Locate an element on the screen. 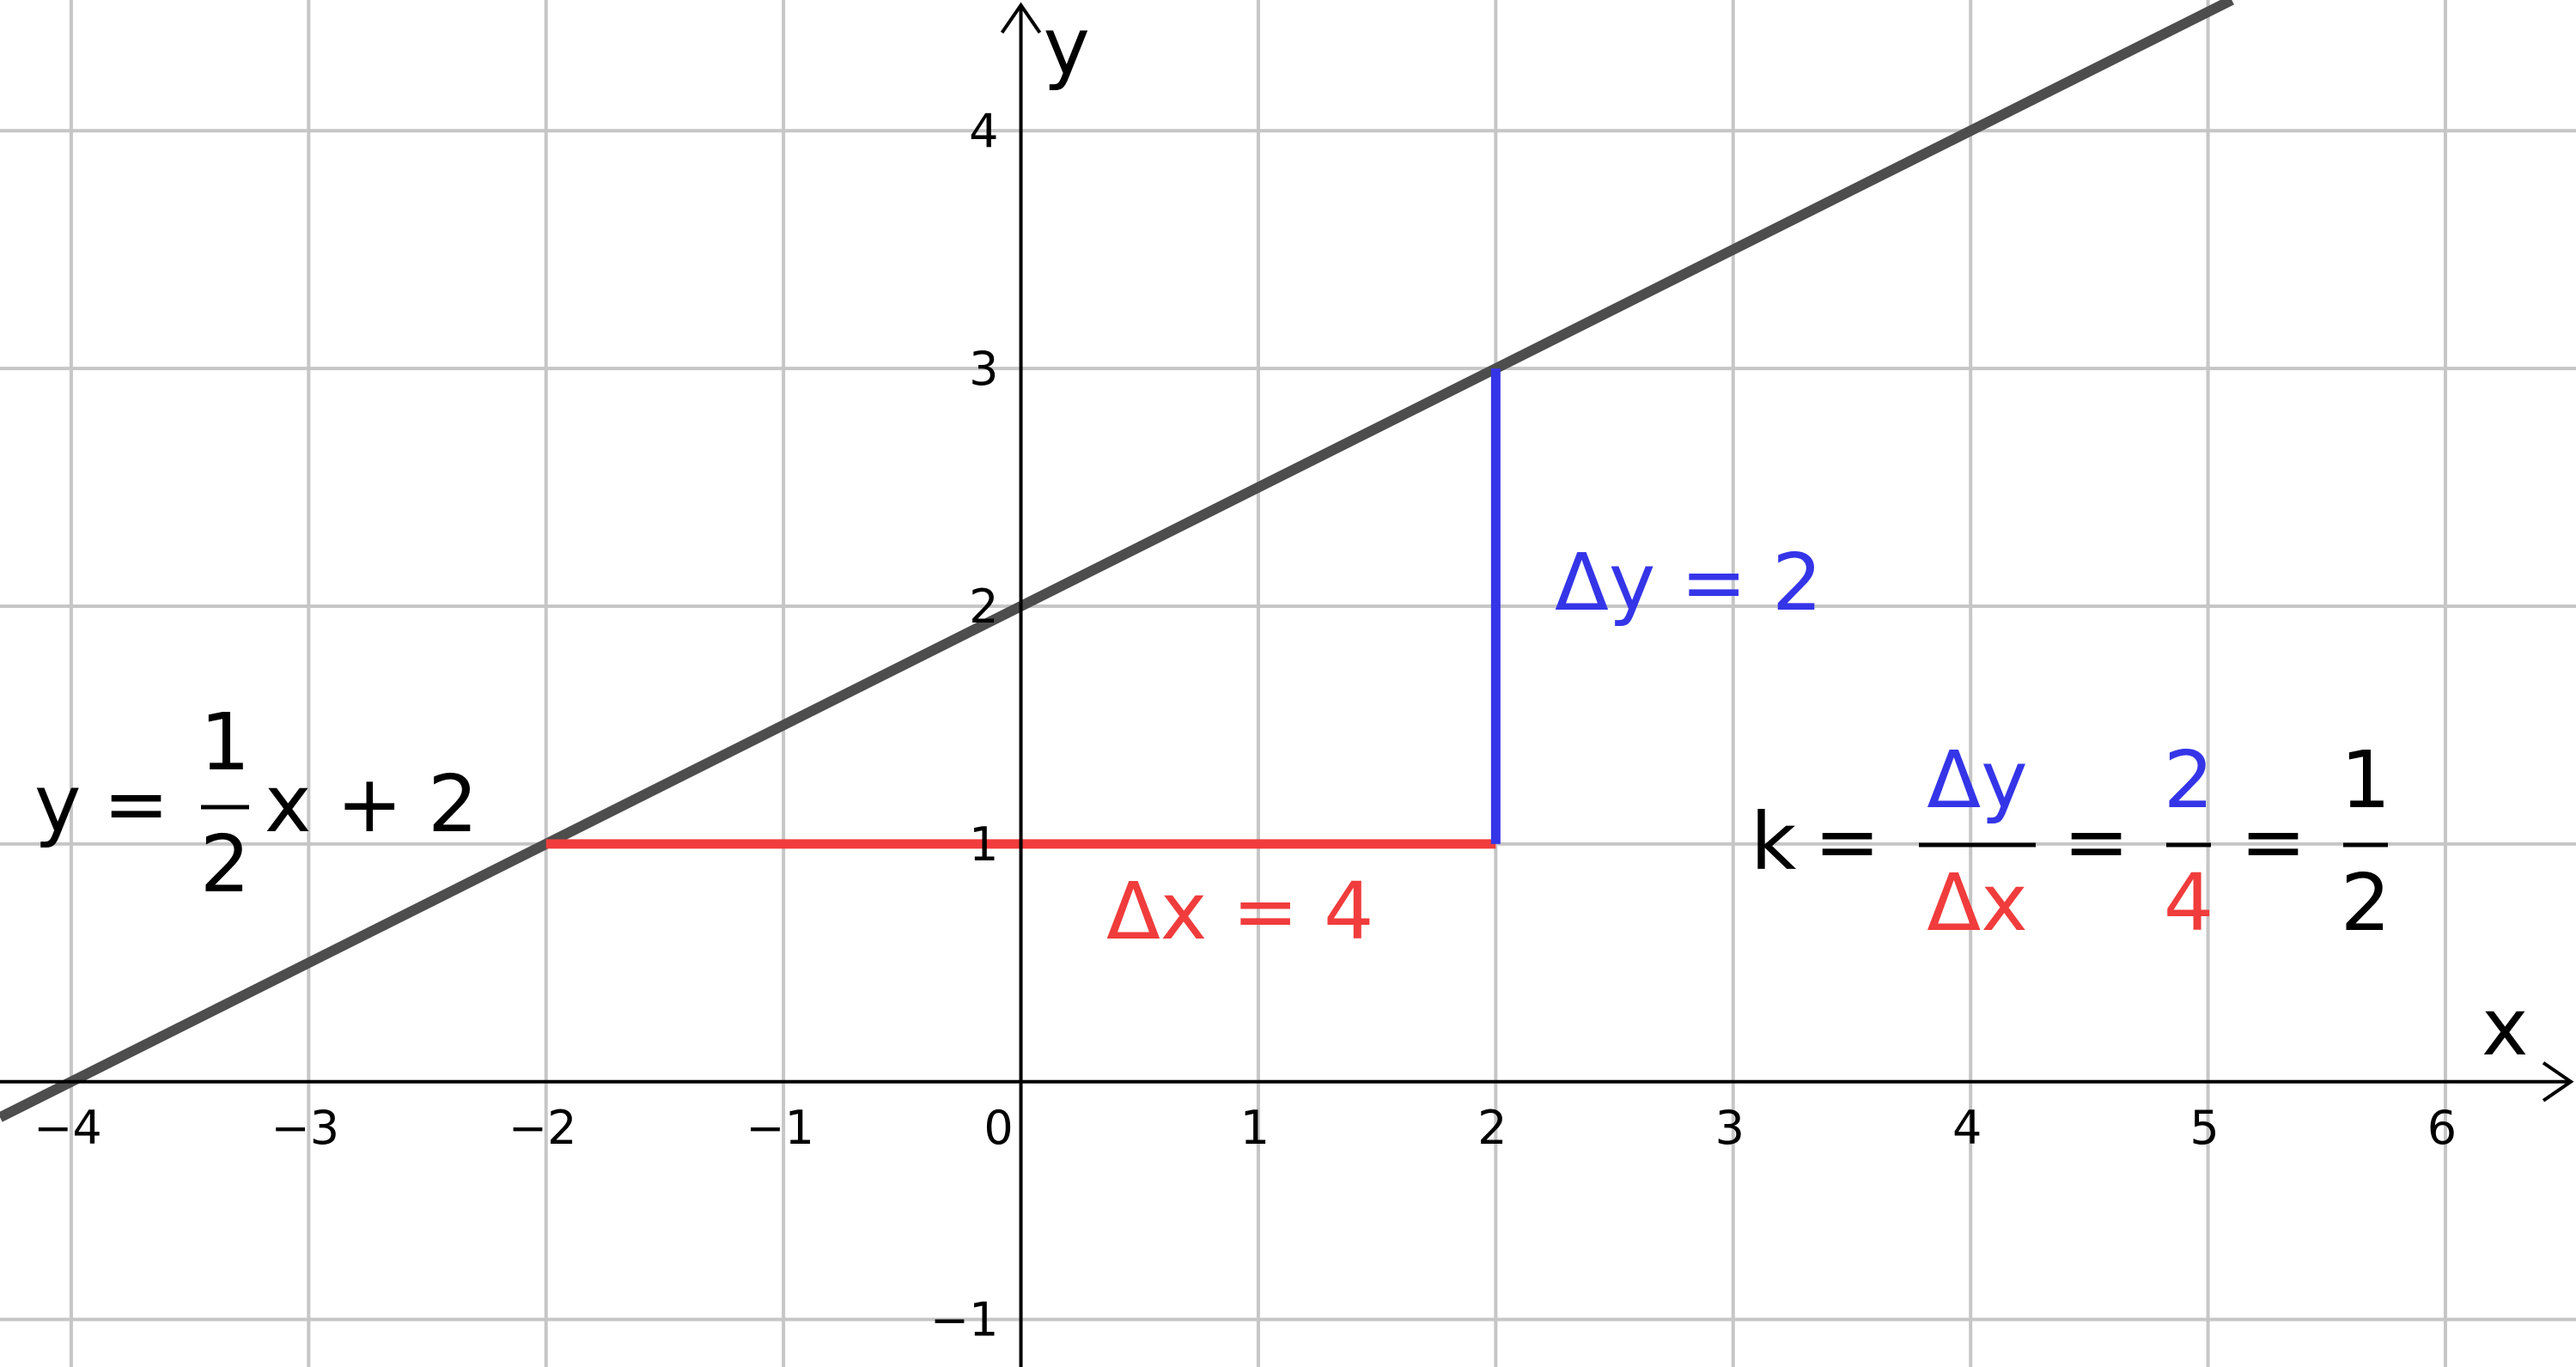  slope-numerator-3: 1 is located at coordinates (2366, 780).